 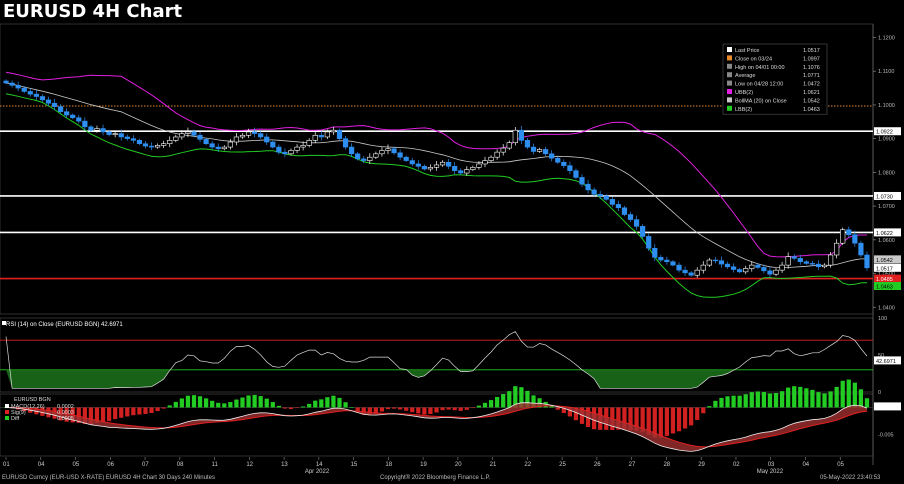 What do you see at coordinates (811, 101) in the screenshot?
I see `legend-value: 1.0542` at bounding box center [811, 101].